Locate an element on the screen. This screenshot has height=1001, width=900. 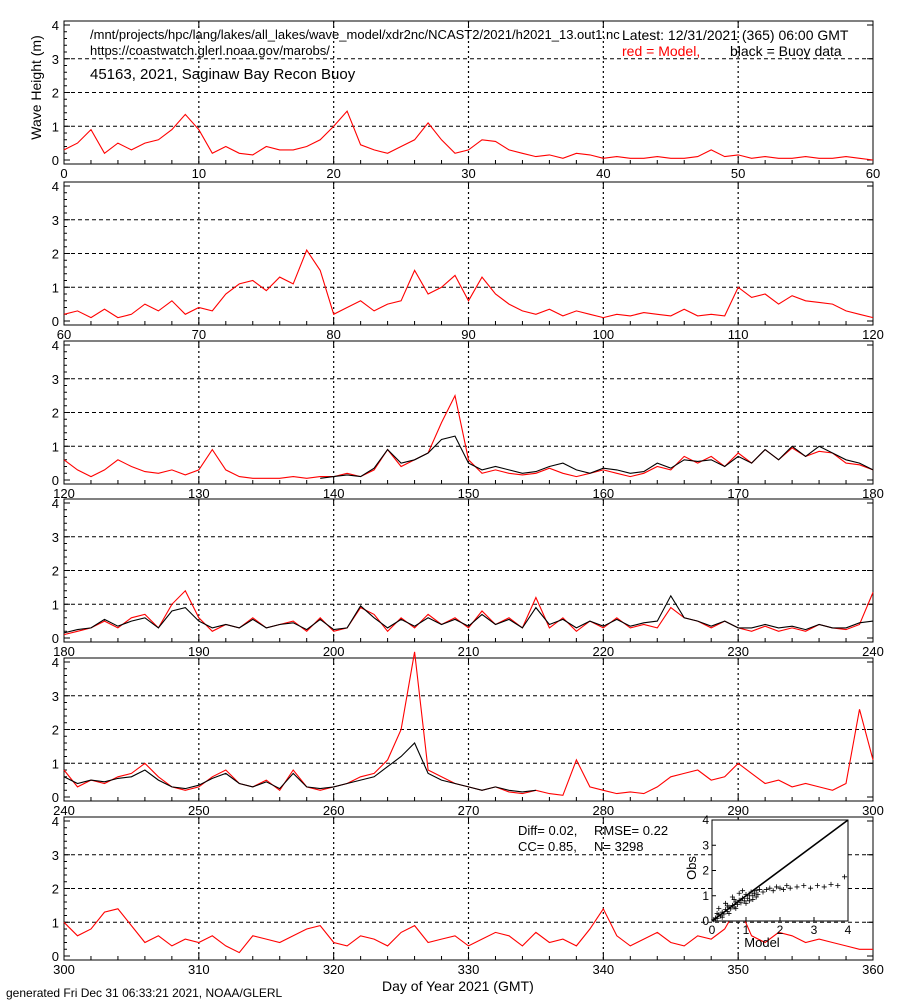
panel-3-ytick-label: 2 is located at coordinates (55, 571).